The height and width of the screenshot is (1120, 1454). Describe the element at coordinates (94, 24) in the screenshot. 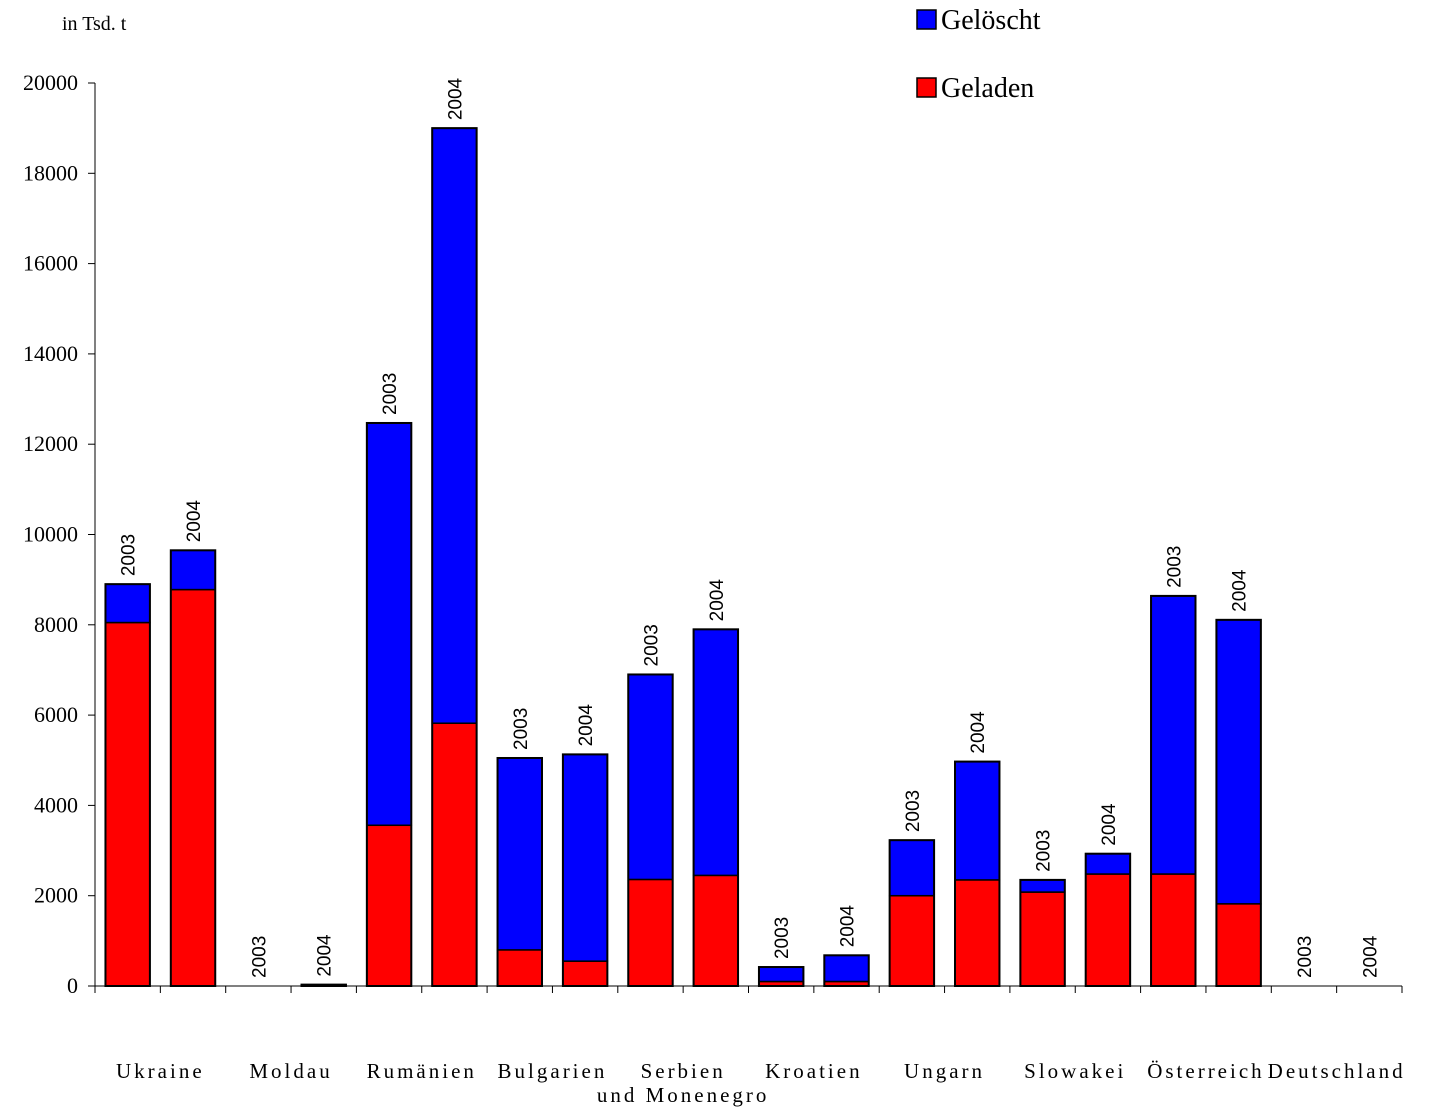

I see `y-unit-label: in Tsd. t` at that location.